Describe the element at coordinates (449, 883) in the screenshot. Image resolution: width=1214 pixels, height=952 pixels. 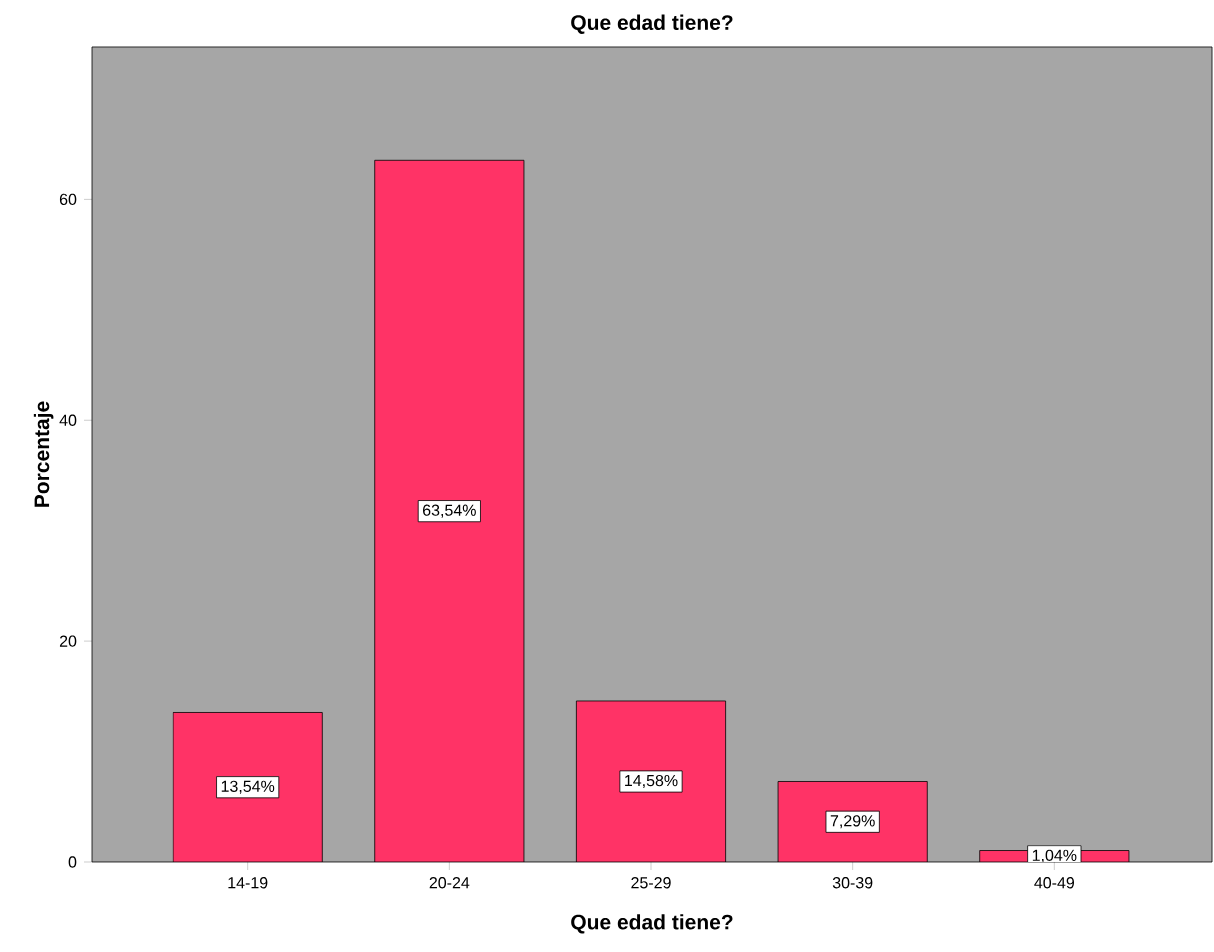
I see `x-tick-label: 20-24` at that location.